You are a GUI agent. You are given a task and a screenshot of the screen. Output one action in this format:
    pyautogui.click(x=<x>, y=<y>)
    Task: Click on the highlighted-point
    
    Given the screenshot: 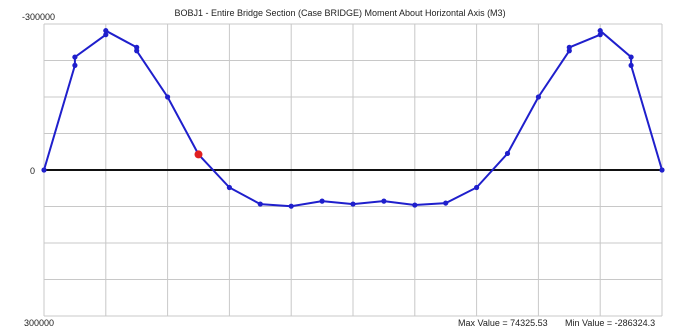 What is the action you would take?
    pyautogui.click(x=198, y=154)
    